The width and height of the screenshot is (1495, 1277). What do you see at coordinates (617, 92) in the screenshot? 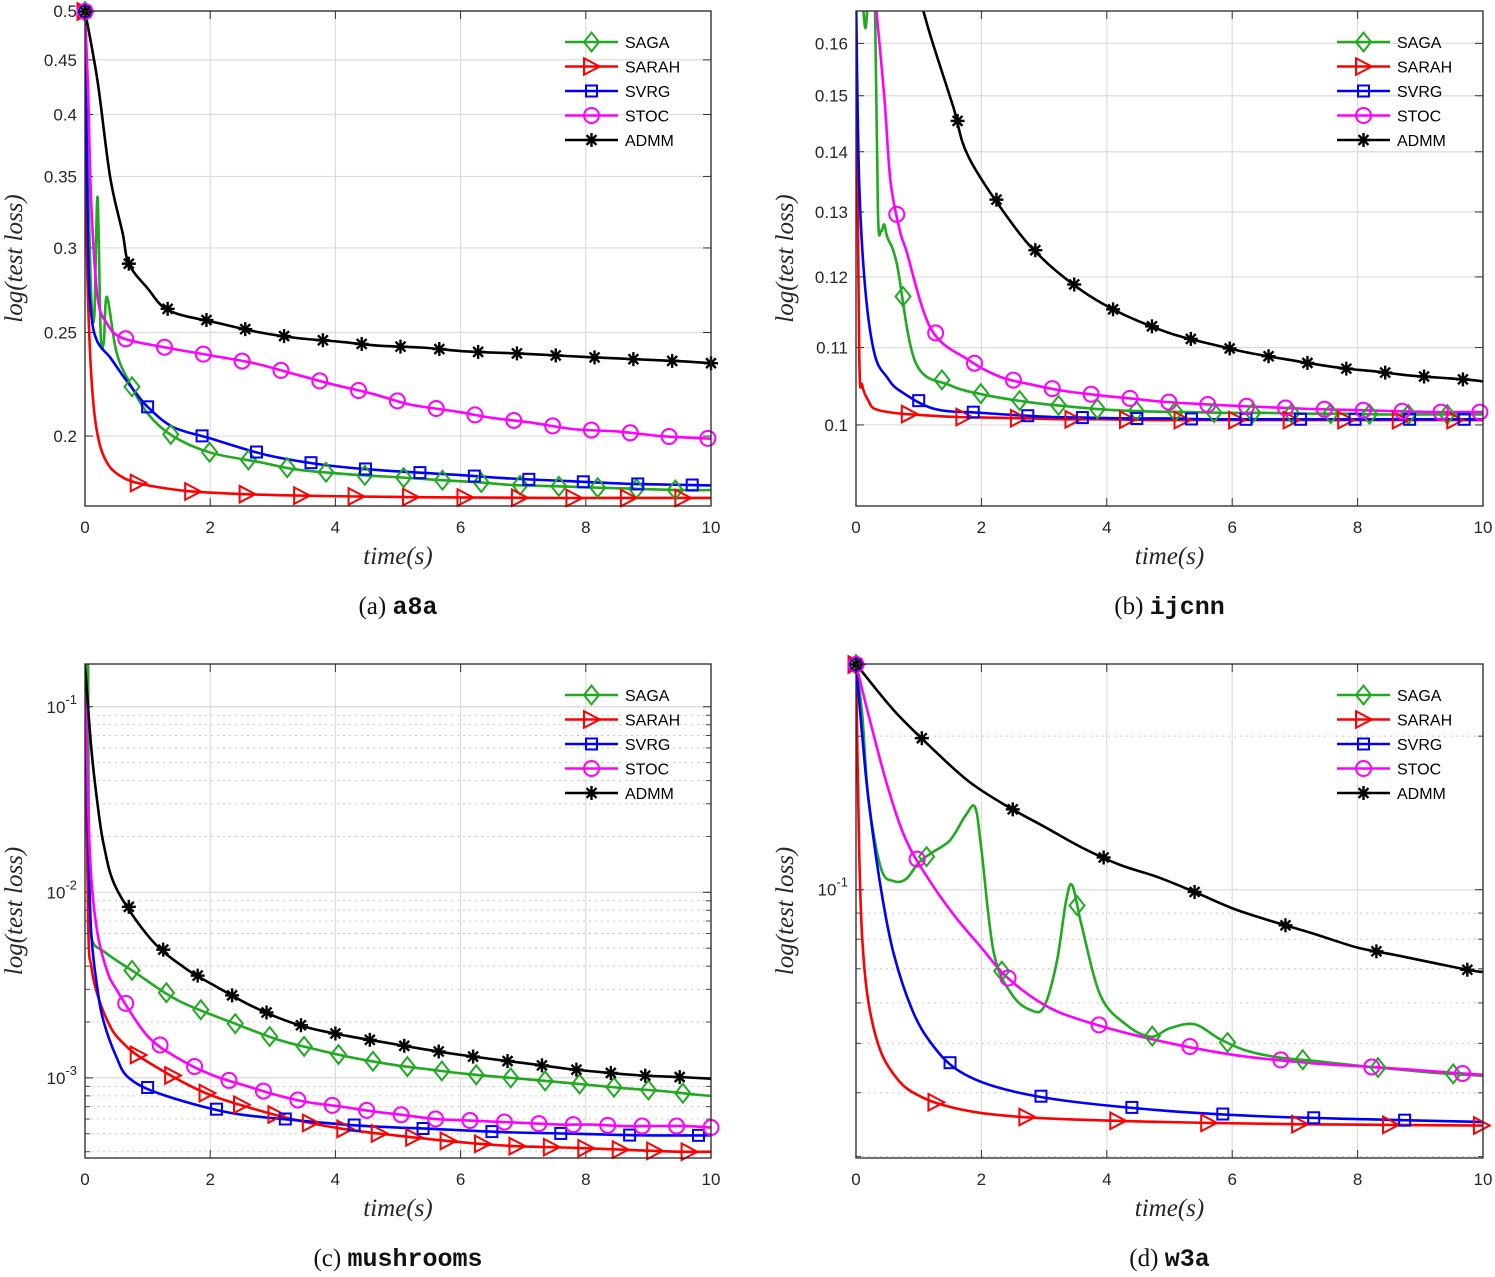
I see `legend-item-svrg: SVRG` at bounding box center [617, 92].